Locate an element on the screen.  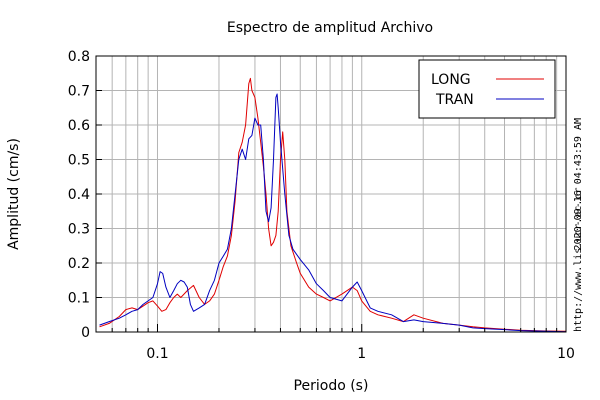
x-axis-ticks: 0.1 1 10 is located at coordinates (335, 343).